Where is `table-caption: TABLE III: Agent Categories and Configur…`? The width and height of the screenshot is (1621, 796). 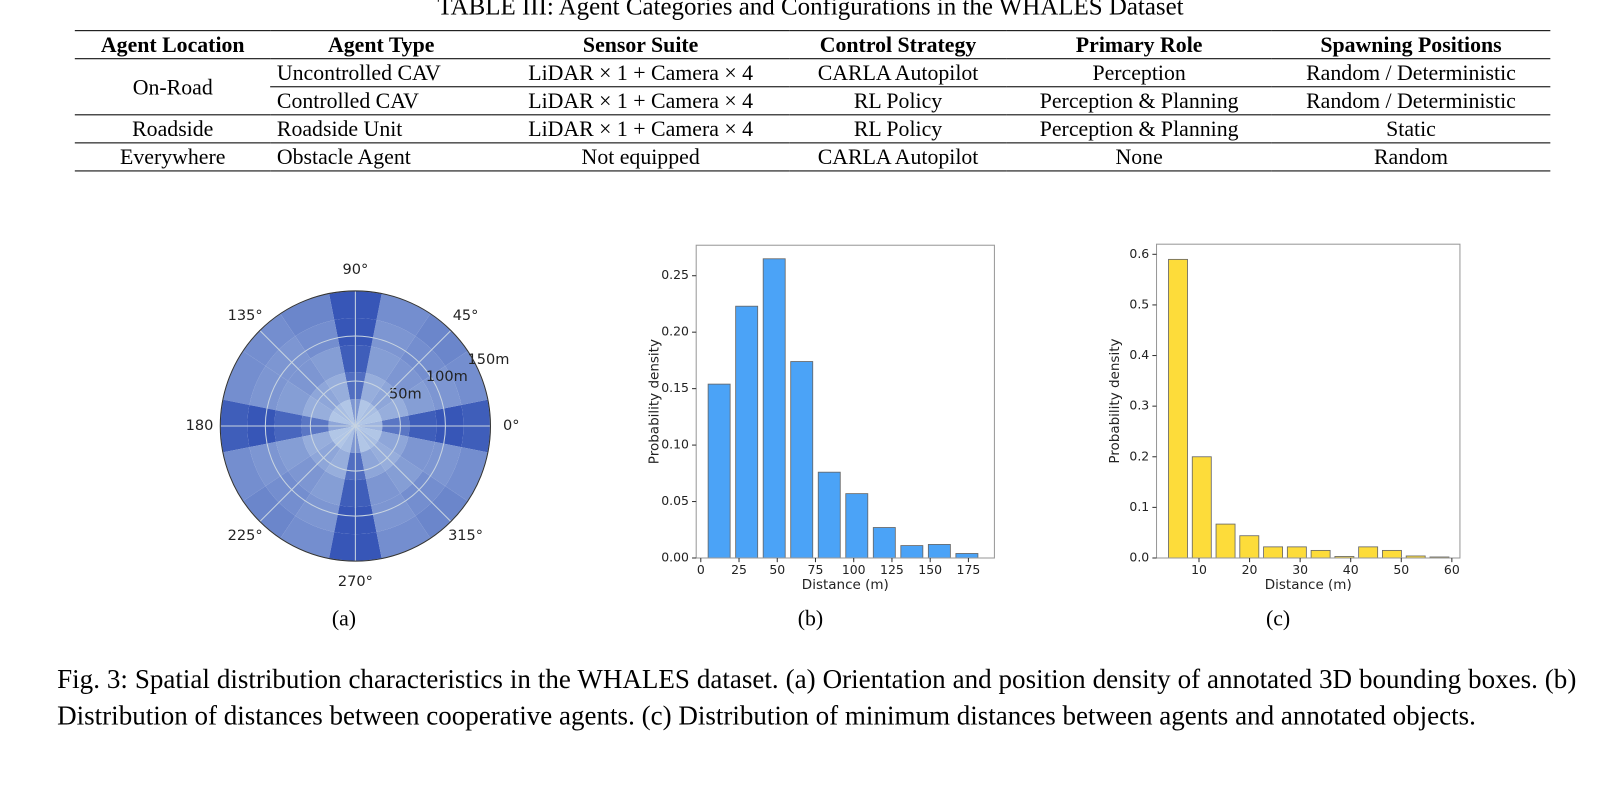
table-caption: TABLE III: Agent Categories and Configur… is located at coordinates (810, 10).